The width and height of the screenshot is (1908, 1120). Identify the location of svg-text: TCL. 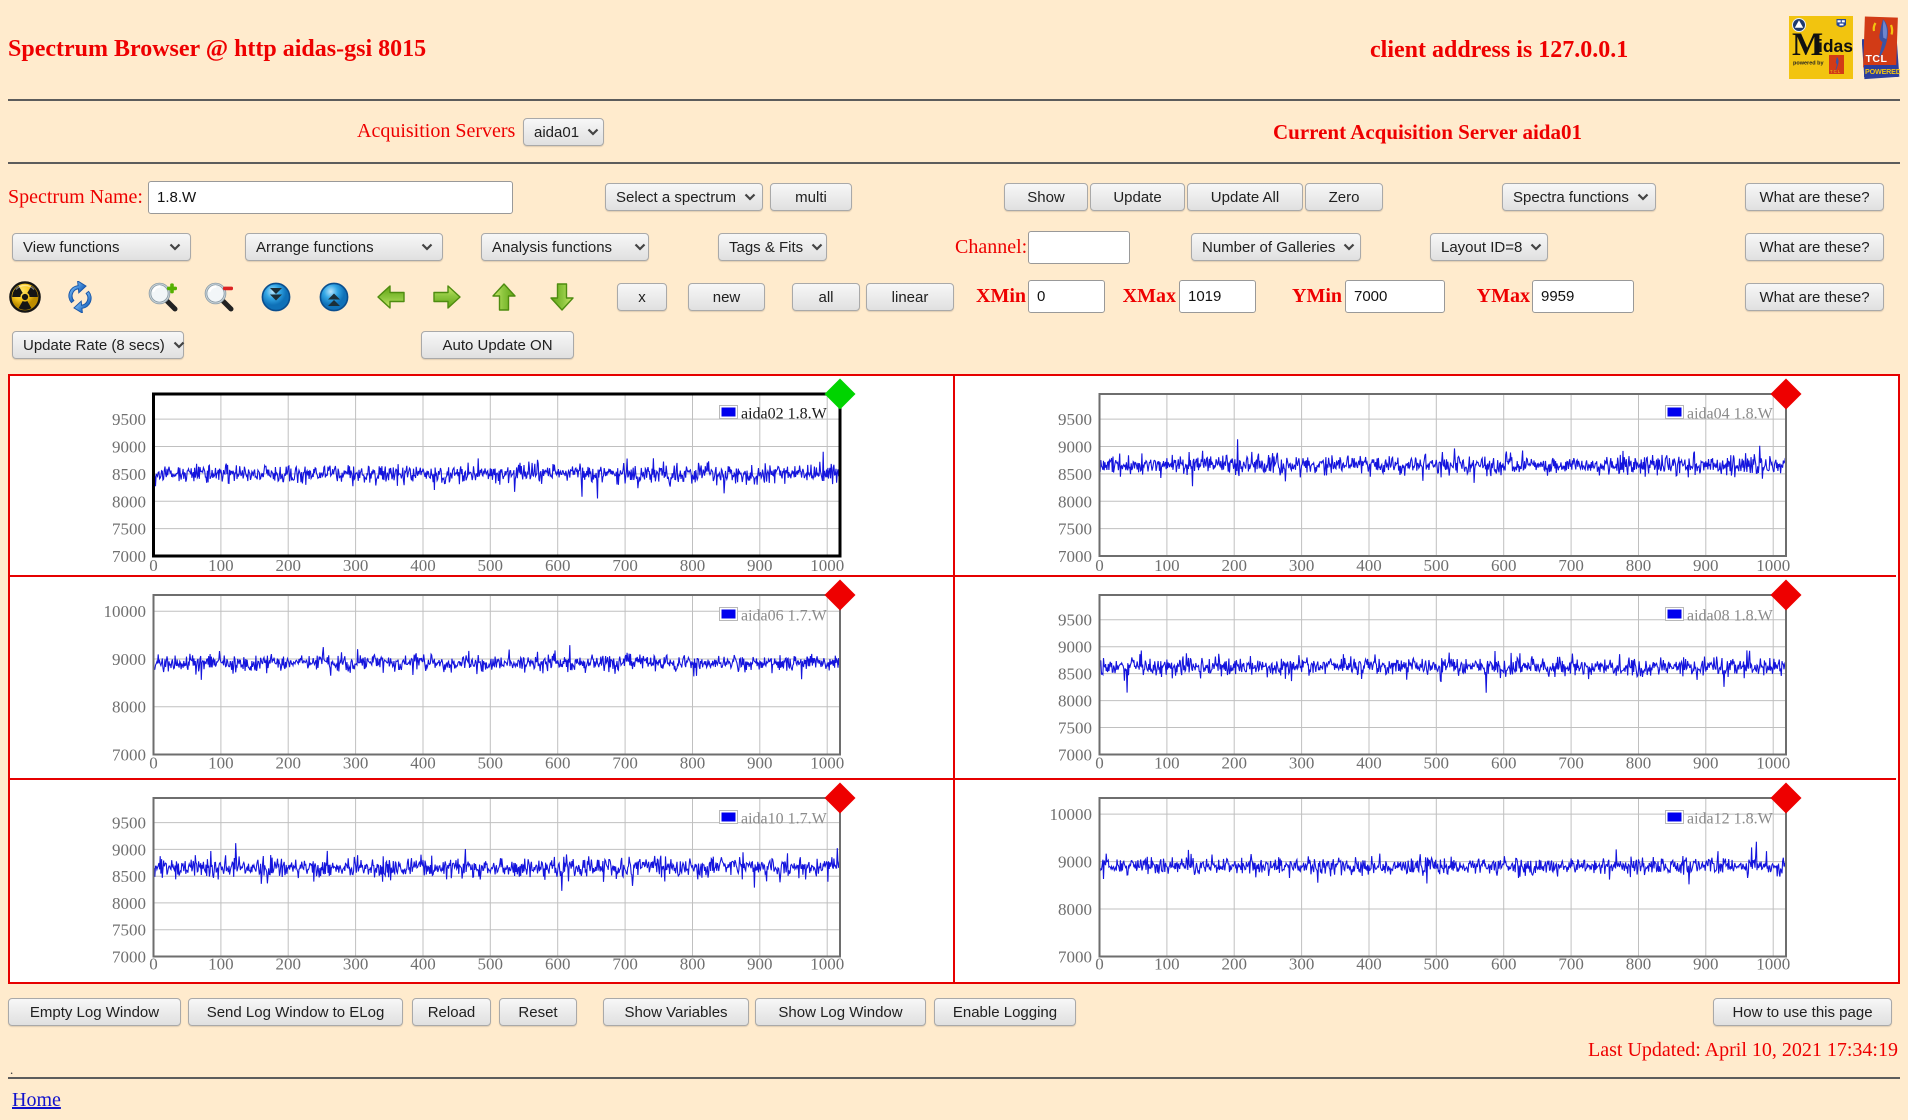
(1877, 59).